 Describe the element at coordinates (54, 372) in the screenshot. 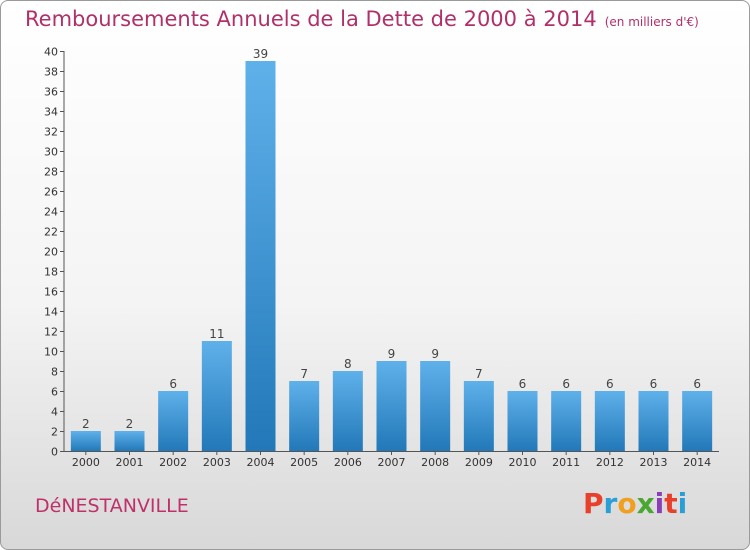

I see `y-tick-label: 8` at that location.